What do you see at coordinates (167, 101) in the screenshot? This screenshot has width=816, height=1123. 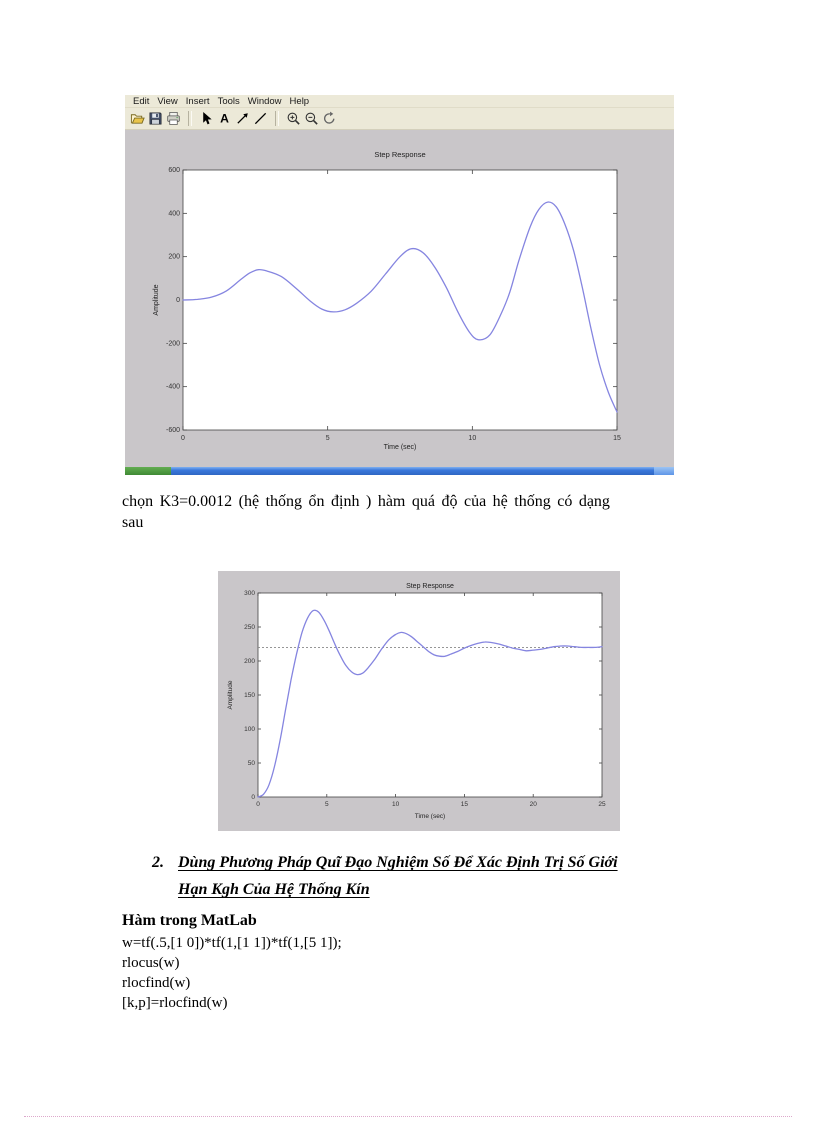 I see `menu-item-view: View` at bounding box center [167, 101].